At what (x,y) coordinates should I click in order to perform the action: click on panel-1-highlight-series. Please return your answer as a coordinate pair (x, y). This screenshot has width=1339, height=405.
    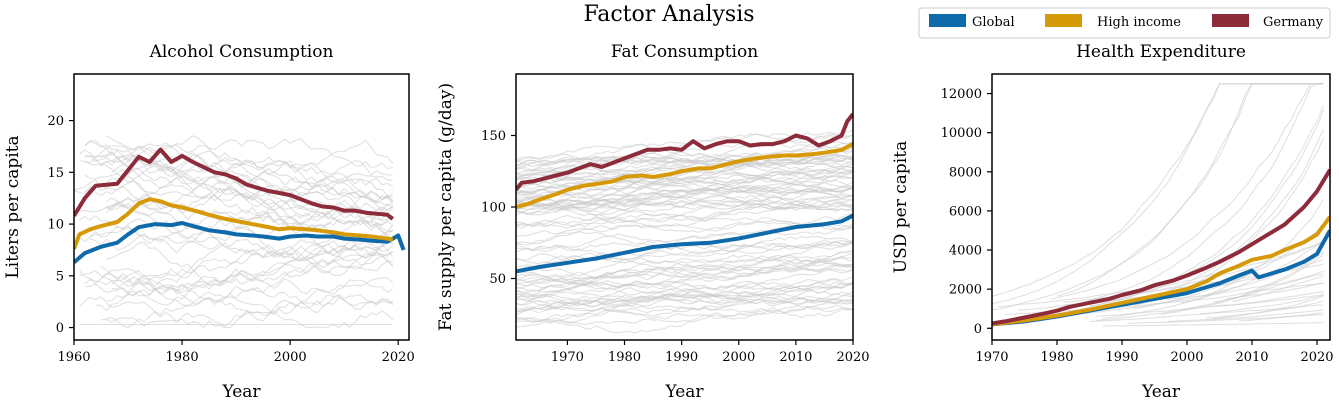
    Looking at the image, I should click on (684, 193).